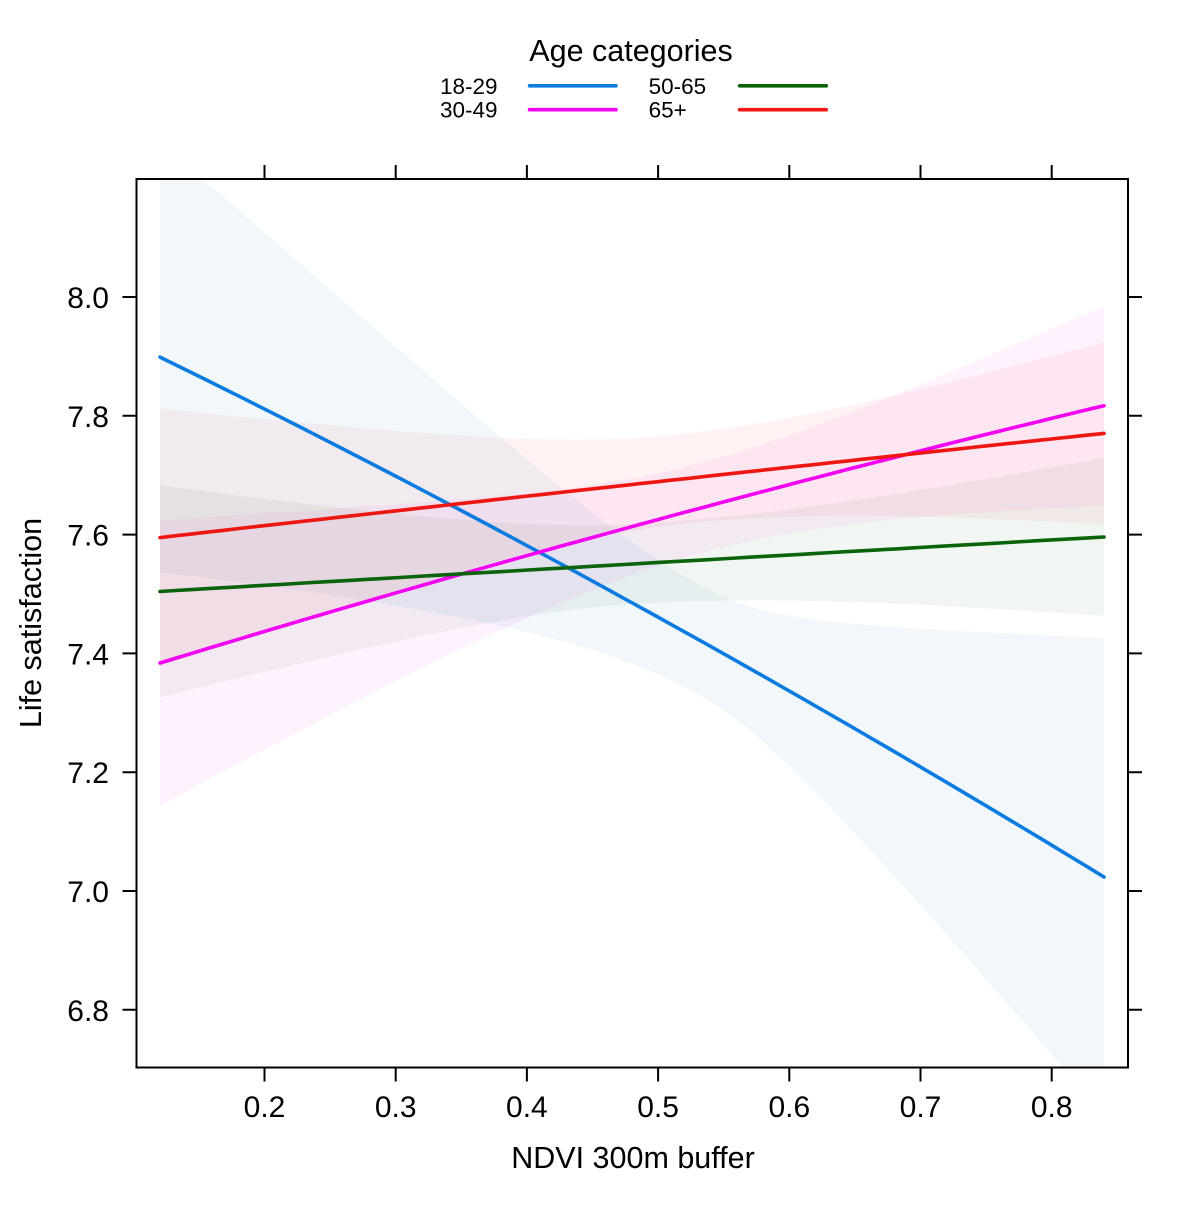  What do you see at coordinates (469, 110) in the screenshot?
I see `svg-text: 30-49` at bounding box center [469, 110].